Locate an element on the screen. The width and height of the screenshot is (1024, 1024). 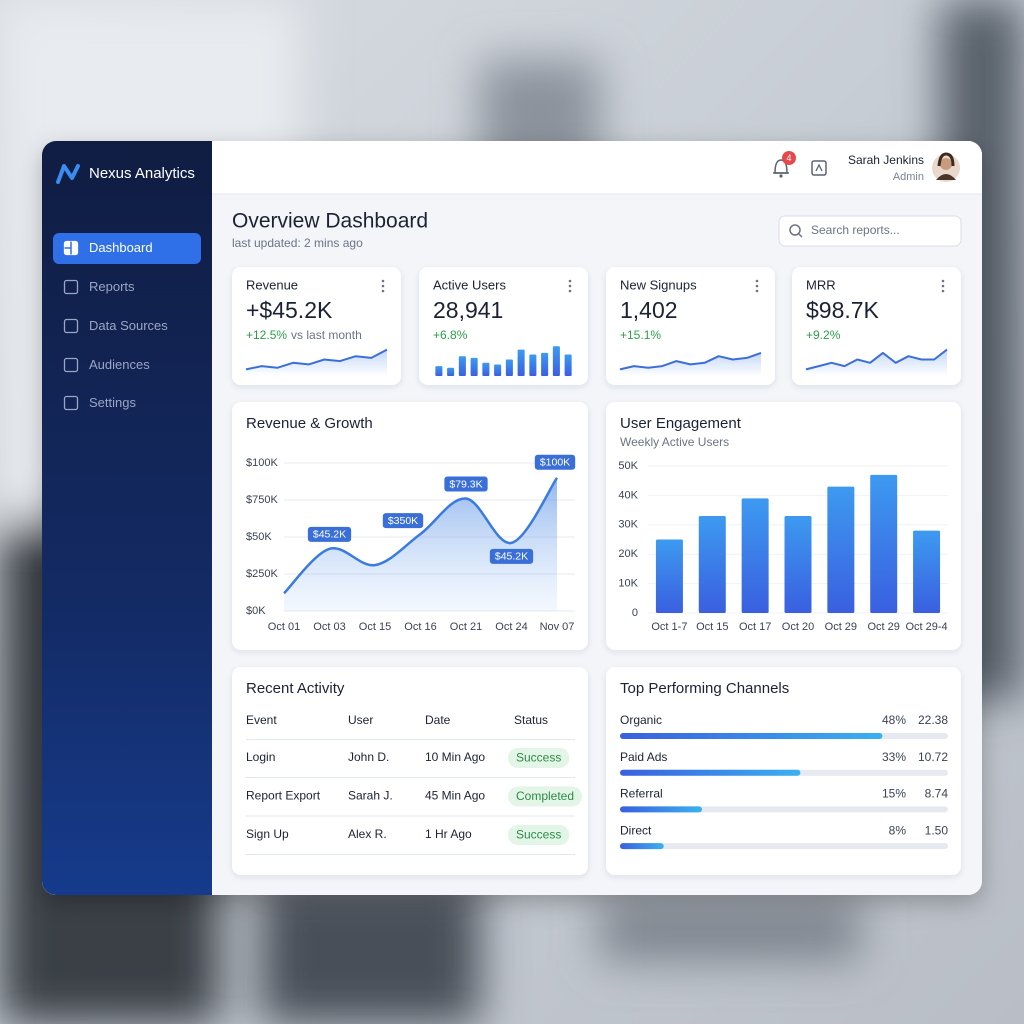
table-header: Date is located at coordinates (438, 720).